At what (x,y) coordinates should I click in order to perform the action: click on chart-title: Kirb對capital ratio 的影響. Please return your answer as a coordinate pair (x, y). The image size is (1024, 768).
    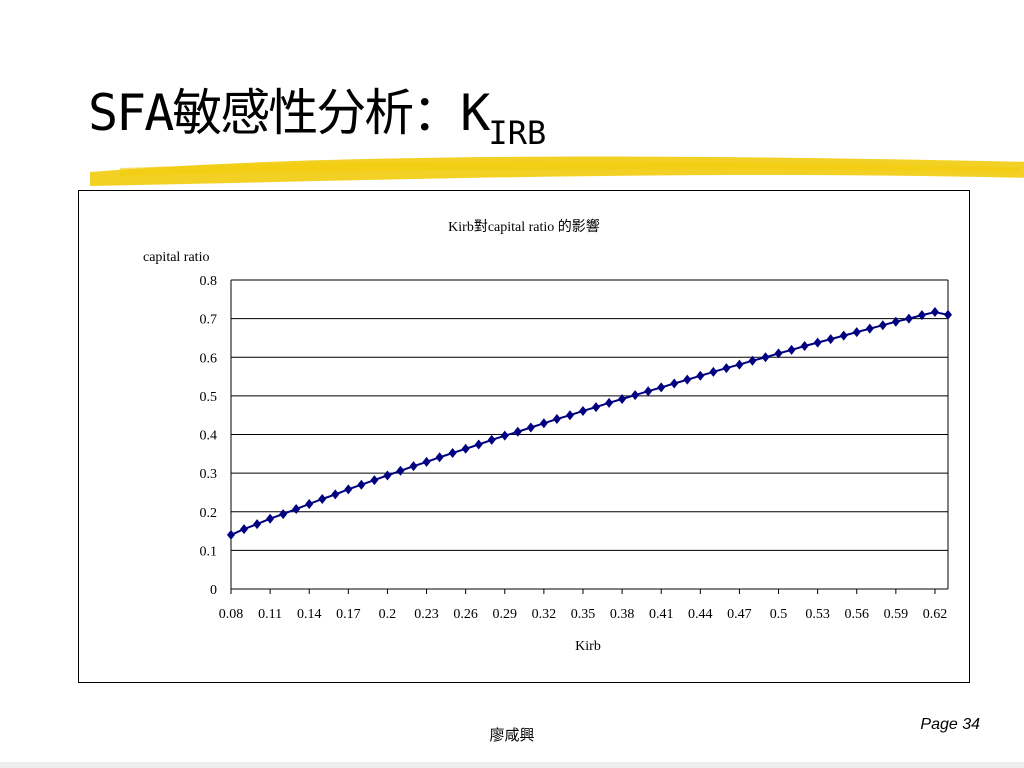
    Looking at the image, I should click on (524, 226).